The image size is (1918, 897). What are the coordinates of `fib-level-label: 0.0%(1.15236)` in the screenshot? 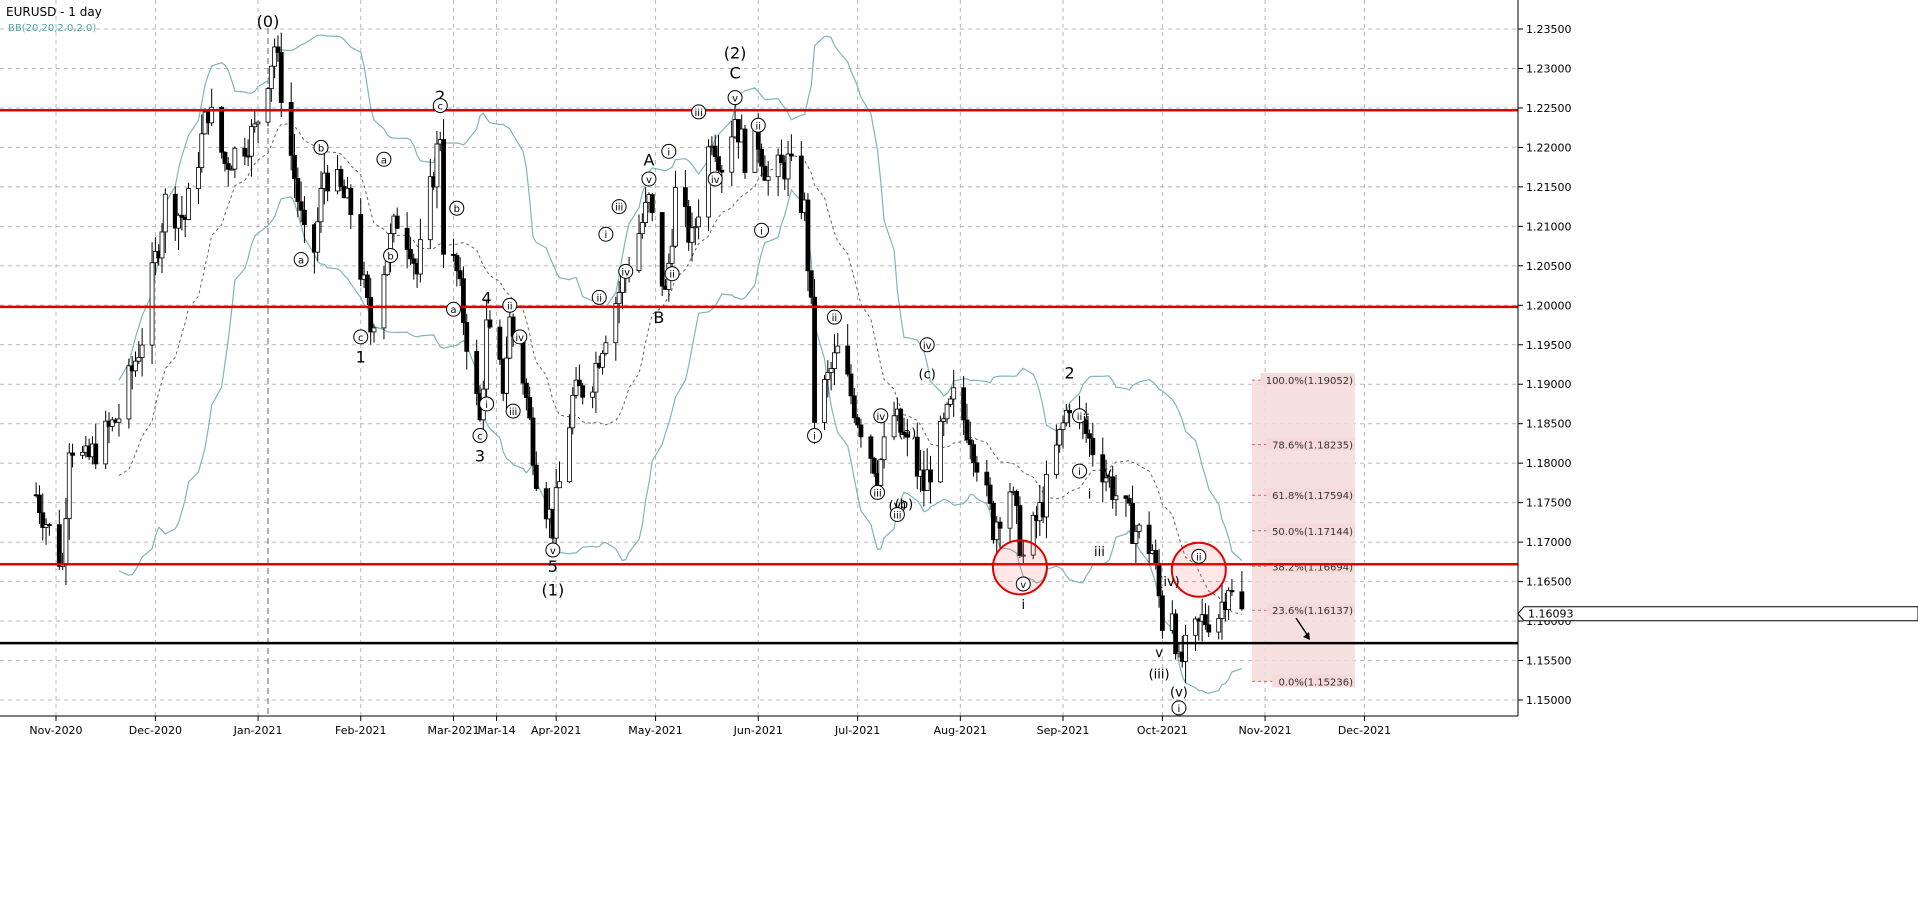 It's located at (1315, 682).